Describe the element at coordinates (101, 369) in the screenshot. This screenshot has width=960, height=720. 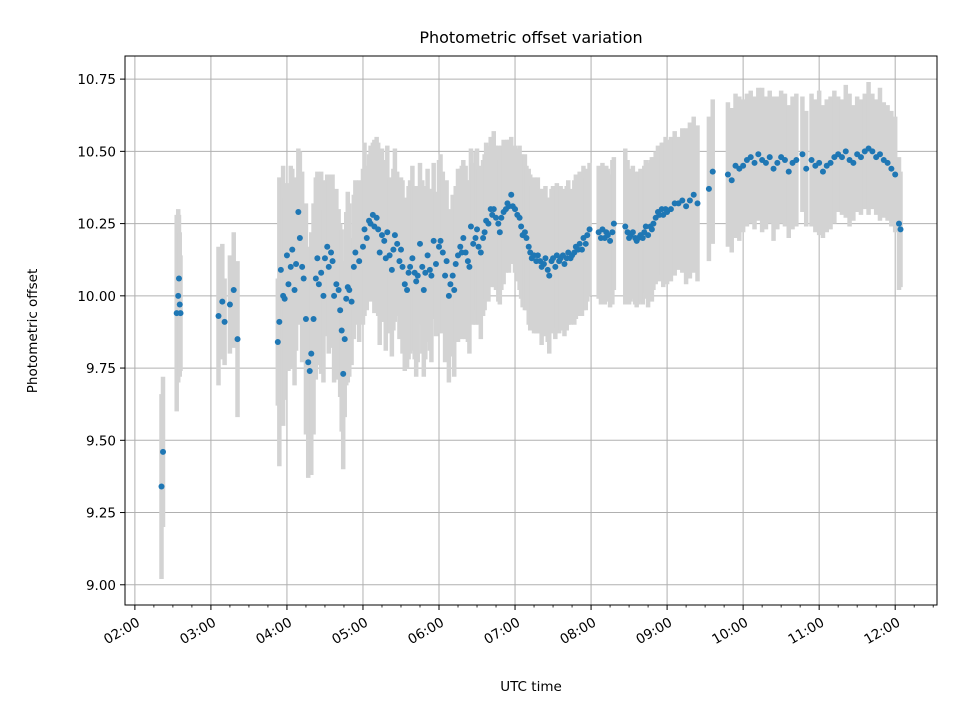
I see `y-tick-label: 9.75` at that location.